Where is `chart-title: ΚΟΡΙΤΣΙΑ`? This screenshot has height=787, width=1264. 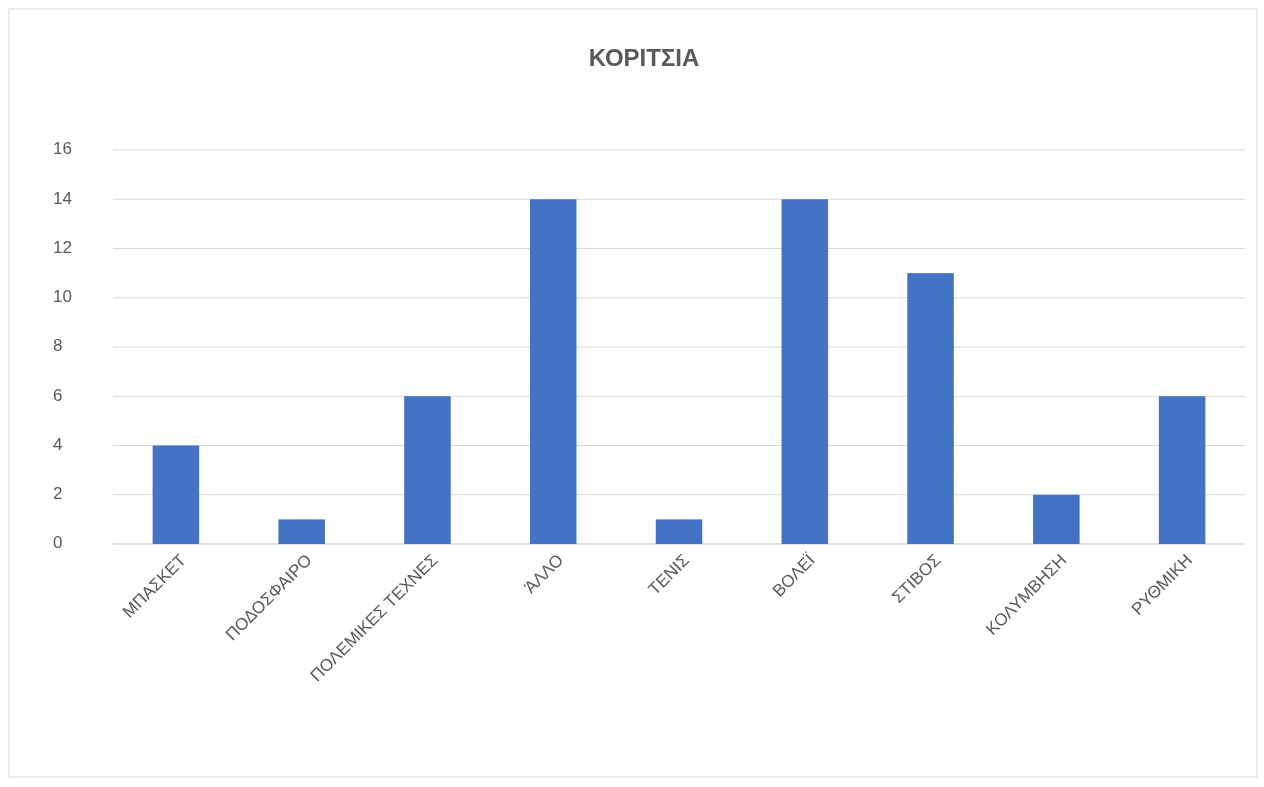 chart-title: ΚΟΡΙΤΣΙΑ is located at coordinates (644, 57).